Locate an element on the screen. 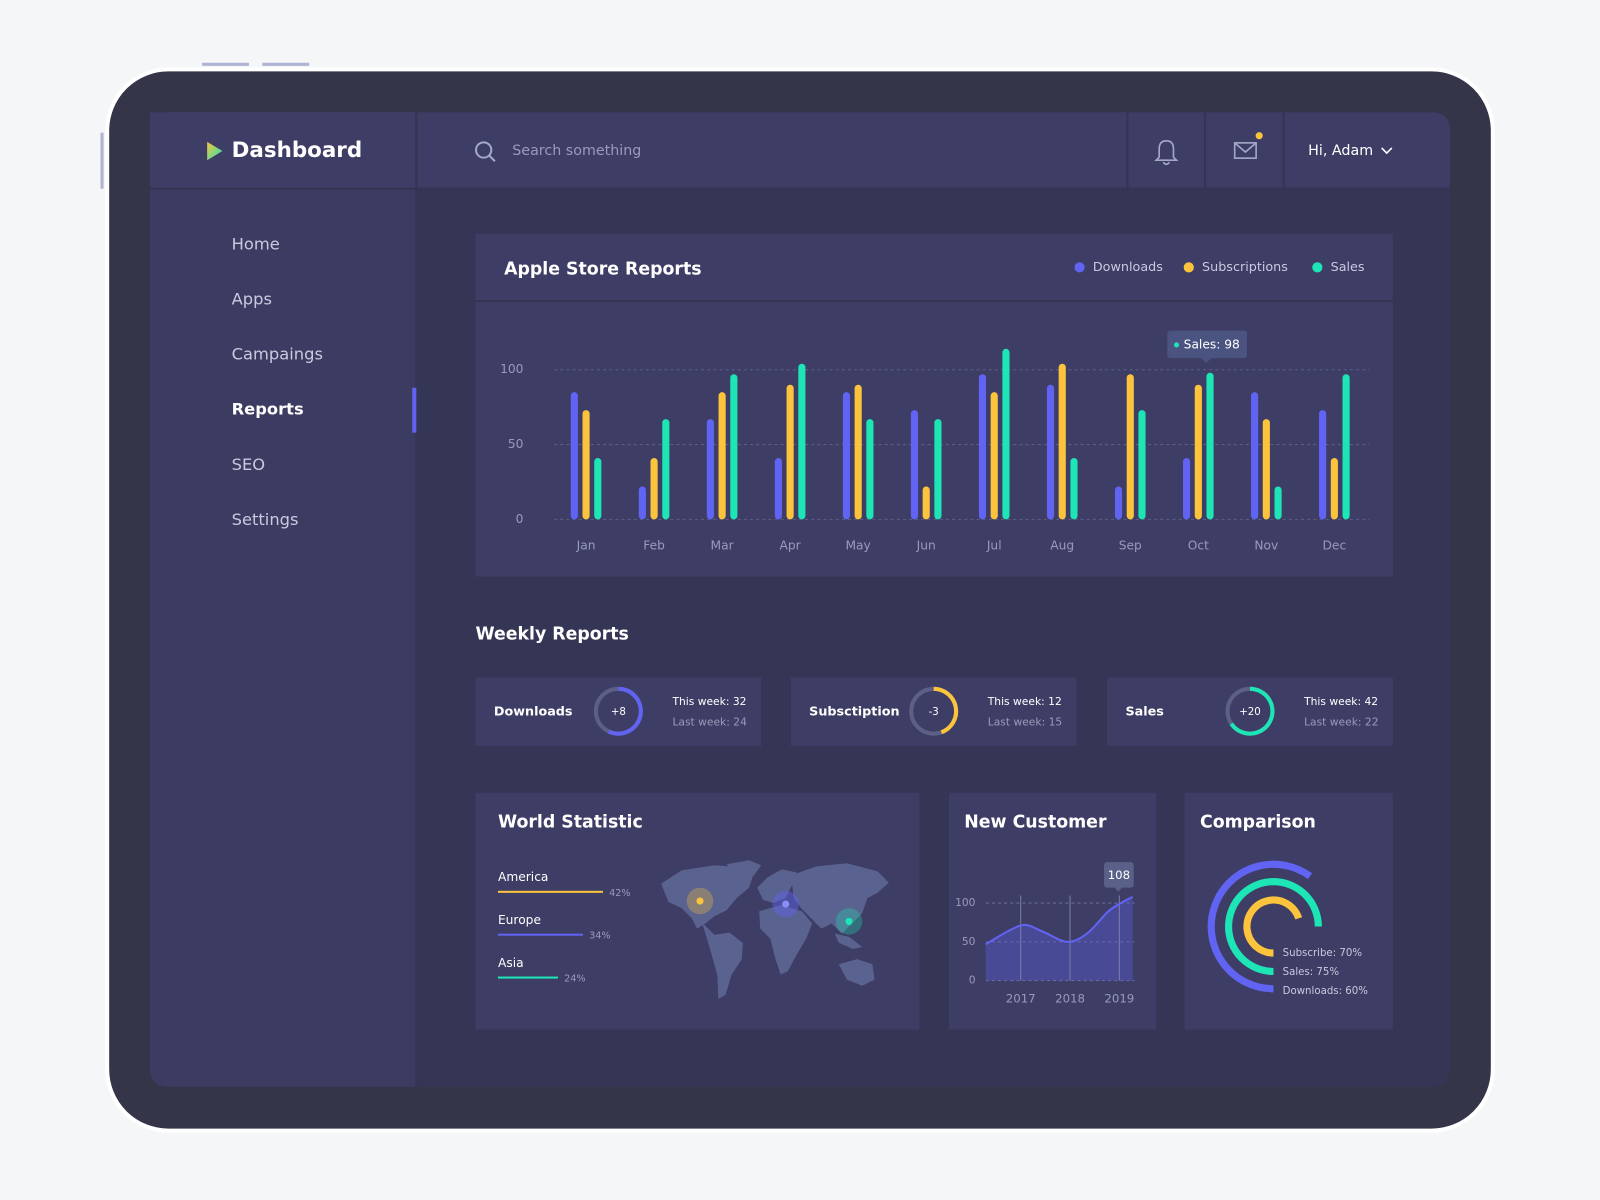 The image size is (1600, 1200). x-tick-label: 2019 is located at coordinates (1119, 998).